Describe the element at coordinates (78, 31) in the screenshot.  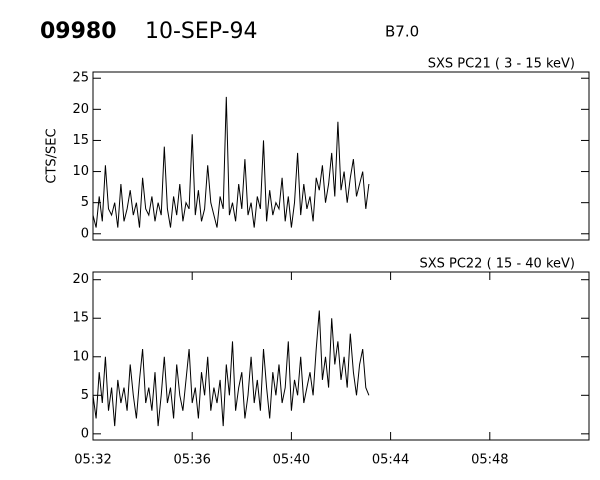
I see `event-id: 09980` at that location.